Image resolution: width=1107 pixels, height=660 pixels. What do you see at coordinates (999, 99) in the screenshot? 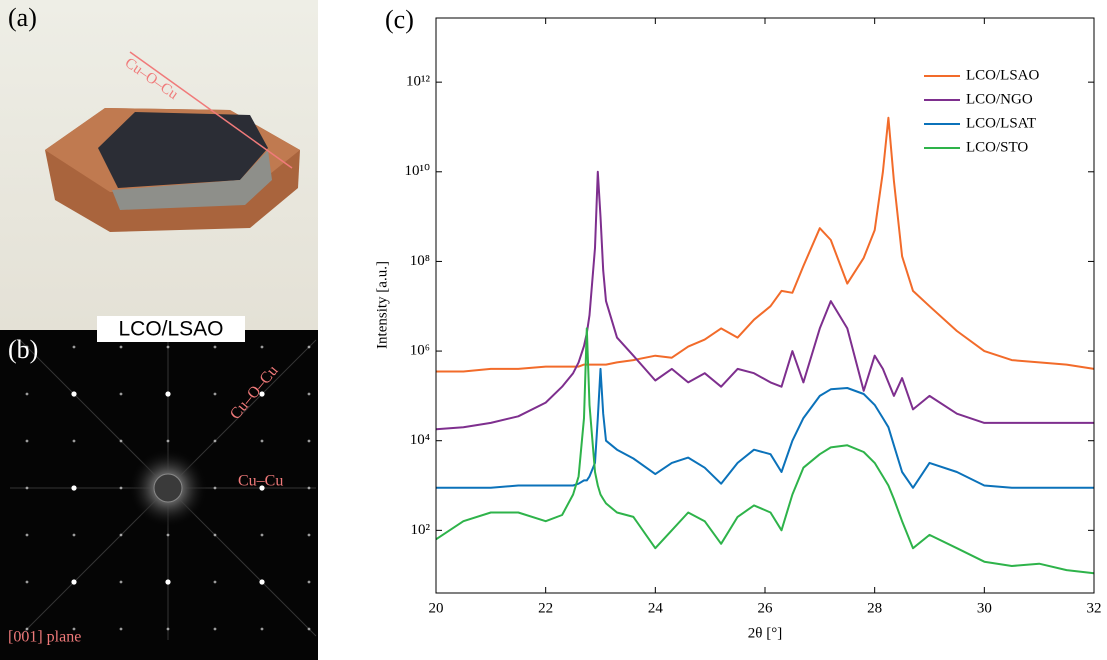
I see `legend-label: LCO/NGO` at bounding box center [999, 99].